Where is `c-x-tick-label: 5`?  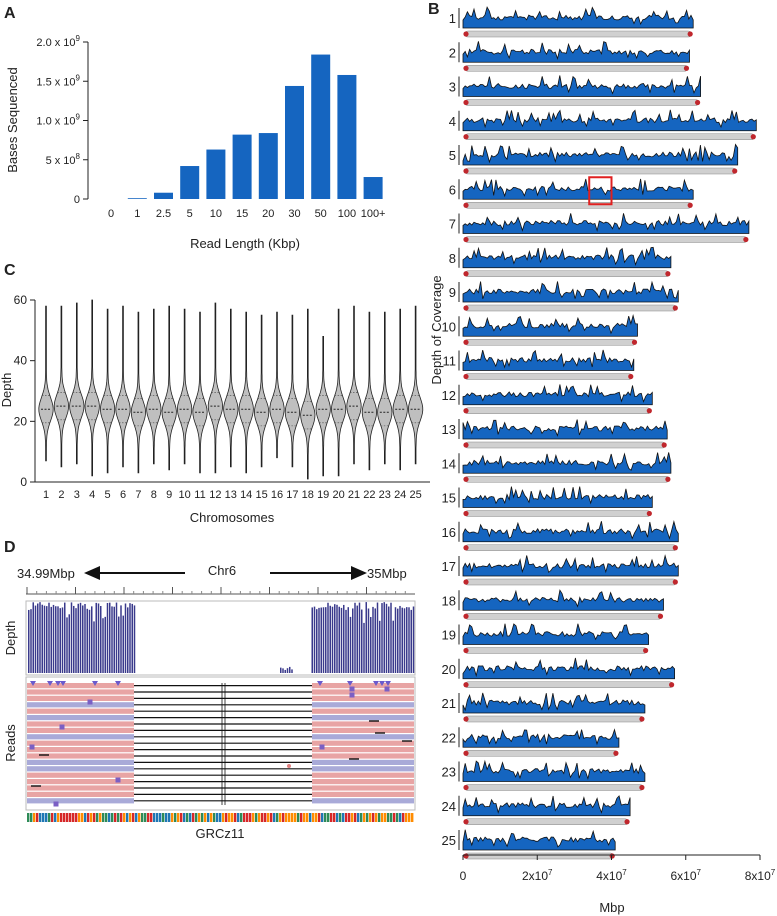
c-x-tick-label: 5 is located at coordinates (108, 495).